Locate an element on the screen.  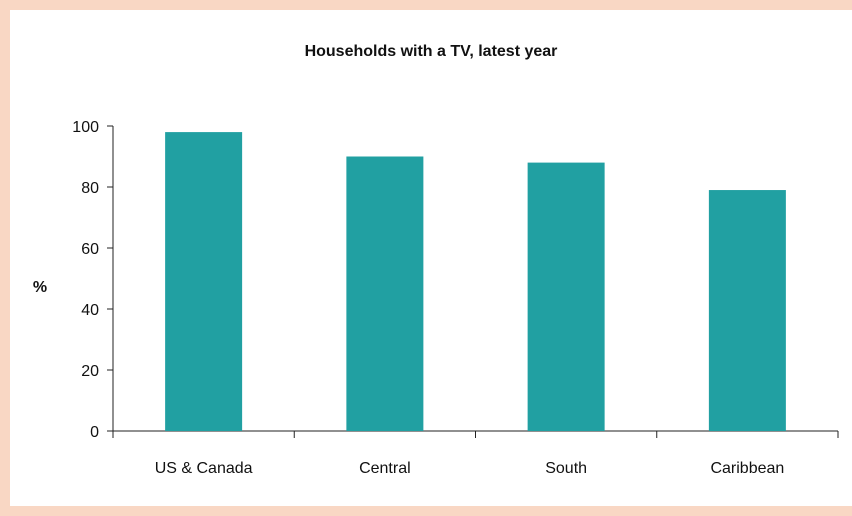
y-axis-label: % is located at coordinates (40, 287).